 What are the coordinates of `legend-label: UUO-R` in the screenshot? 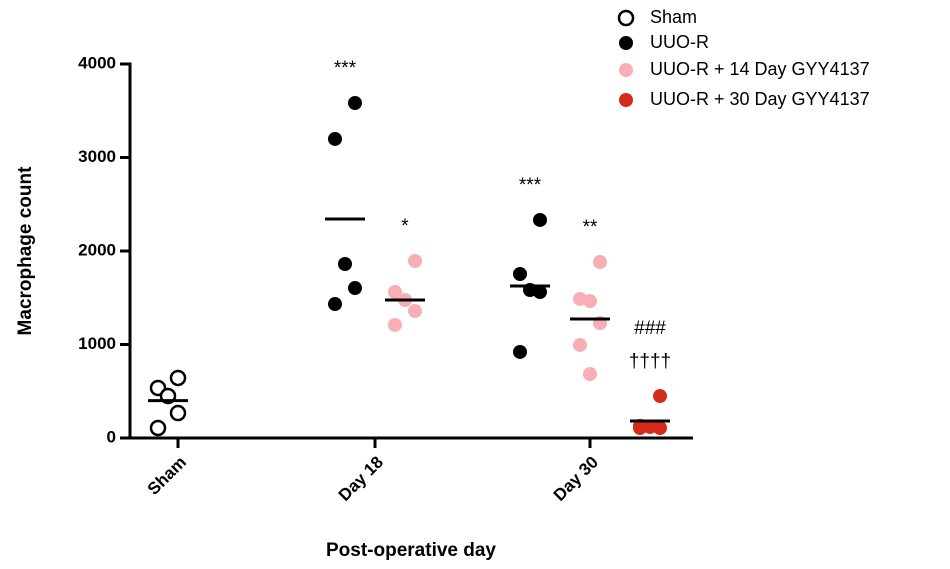 It's located at (679, 42).